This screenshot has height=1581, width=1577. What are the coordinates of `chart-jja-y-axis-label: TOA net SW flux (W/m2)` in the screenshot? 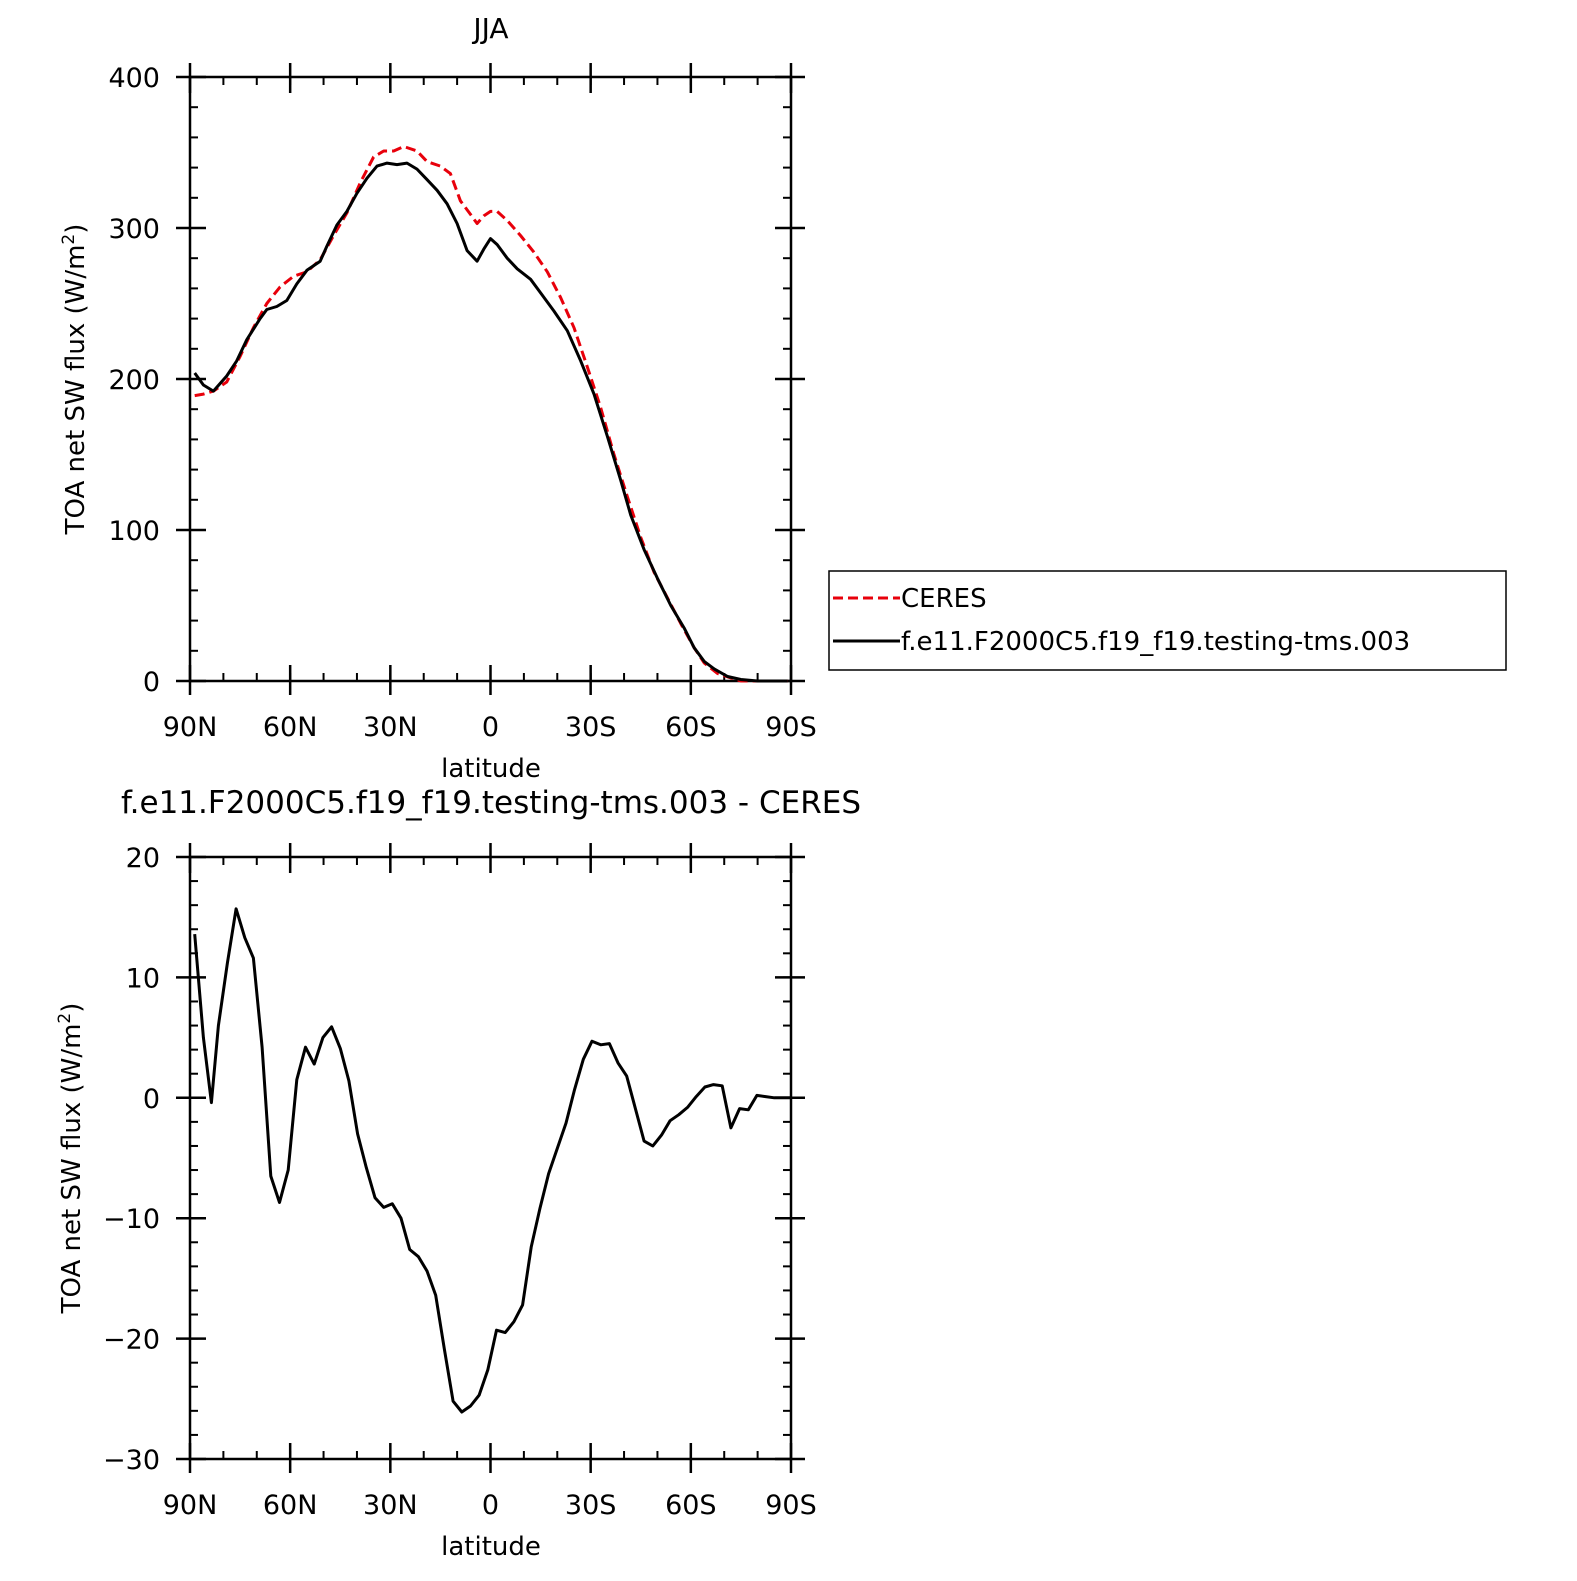 It's located at (75, 380).